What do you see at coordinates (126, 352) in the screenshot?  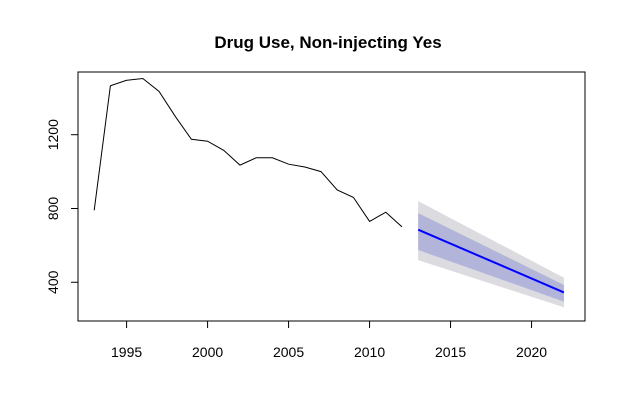 I see `x-tick-label: 1995` at bounding box center [126, 352].